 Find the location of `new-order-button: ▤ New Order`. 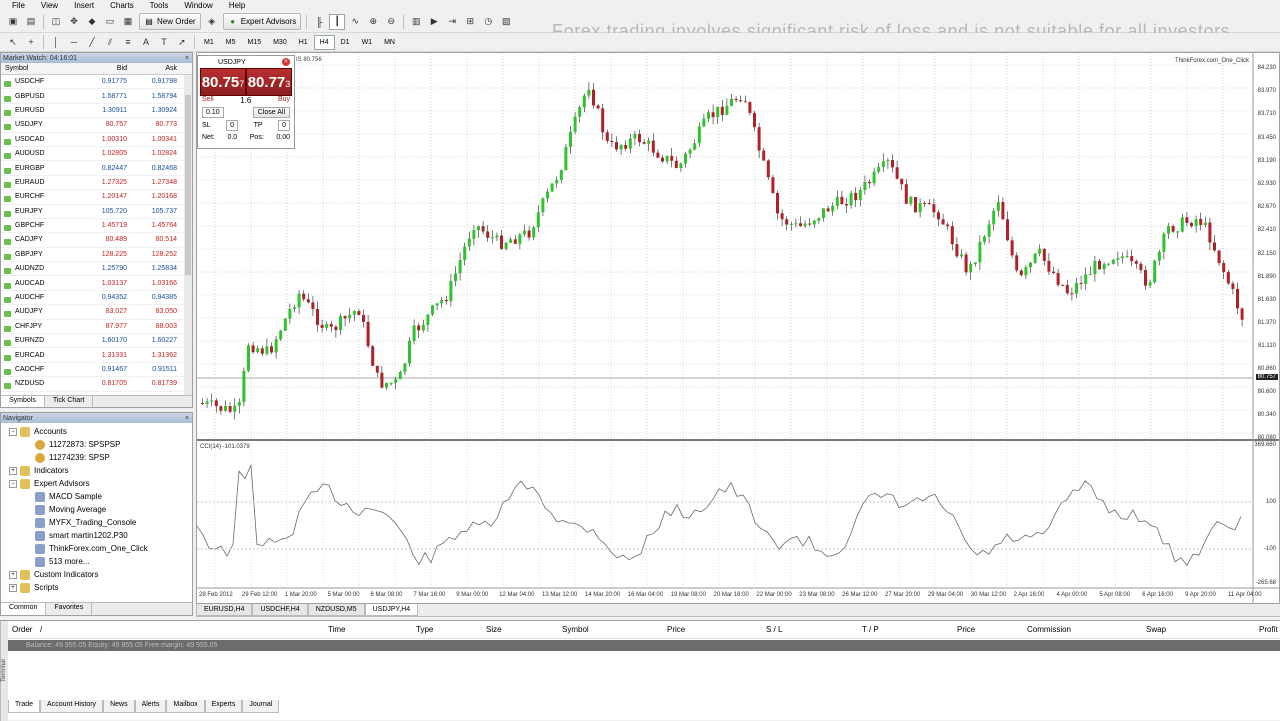

new-order-button: ▤ New Order is located at coordinates (170, 21).